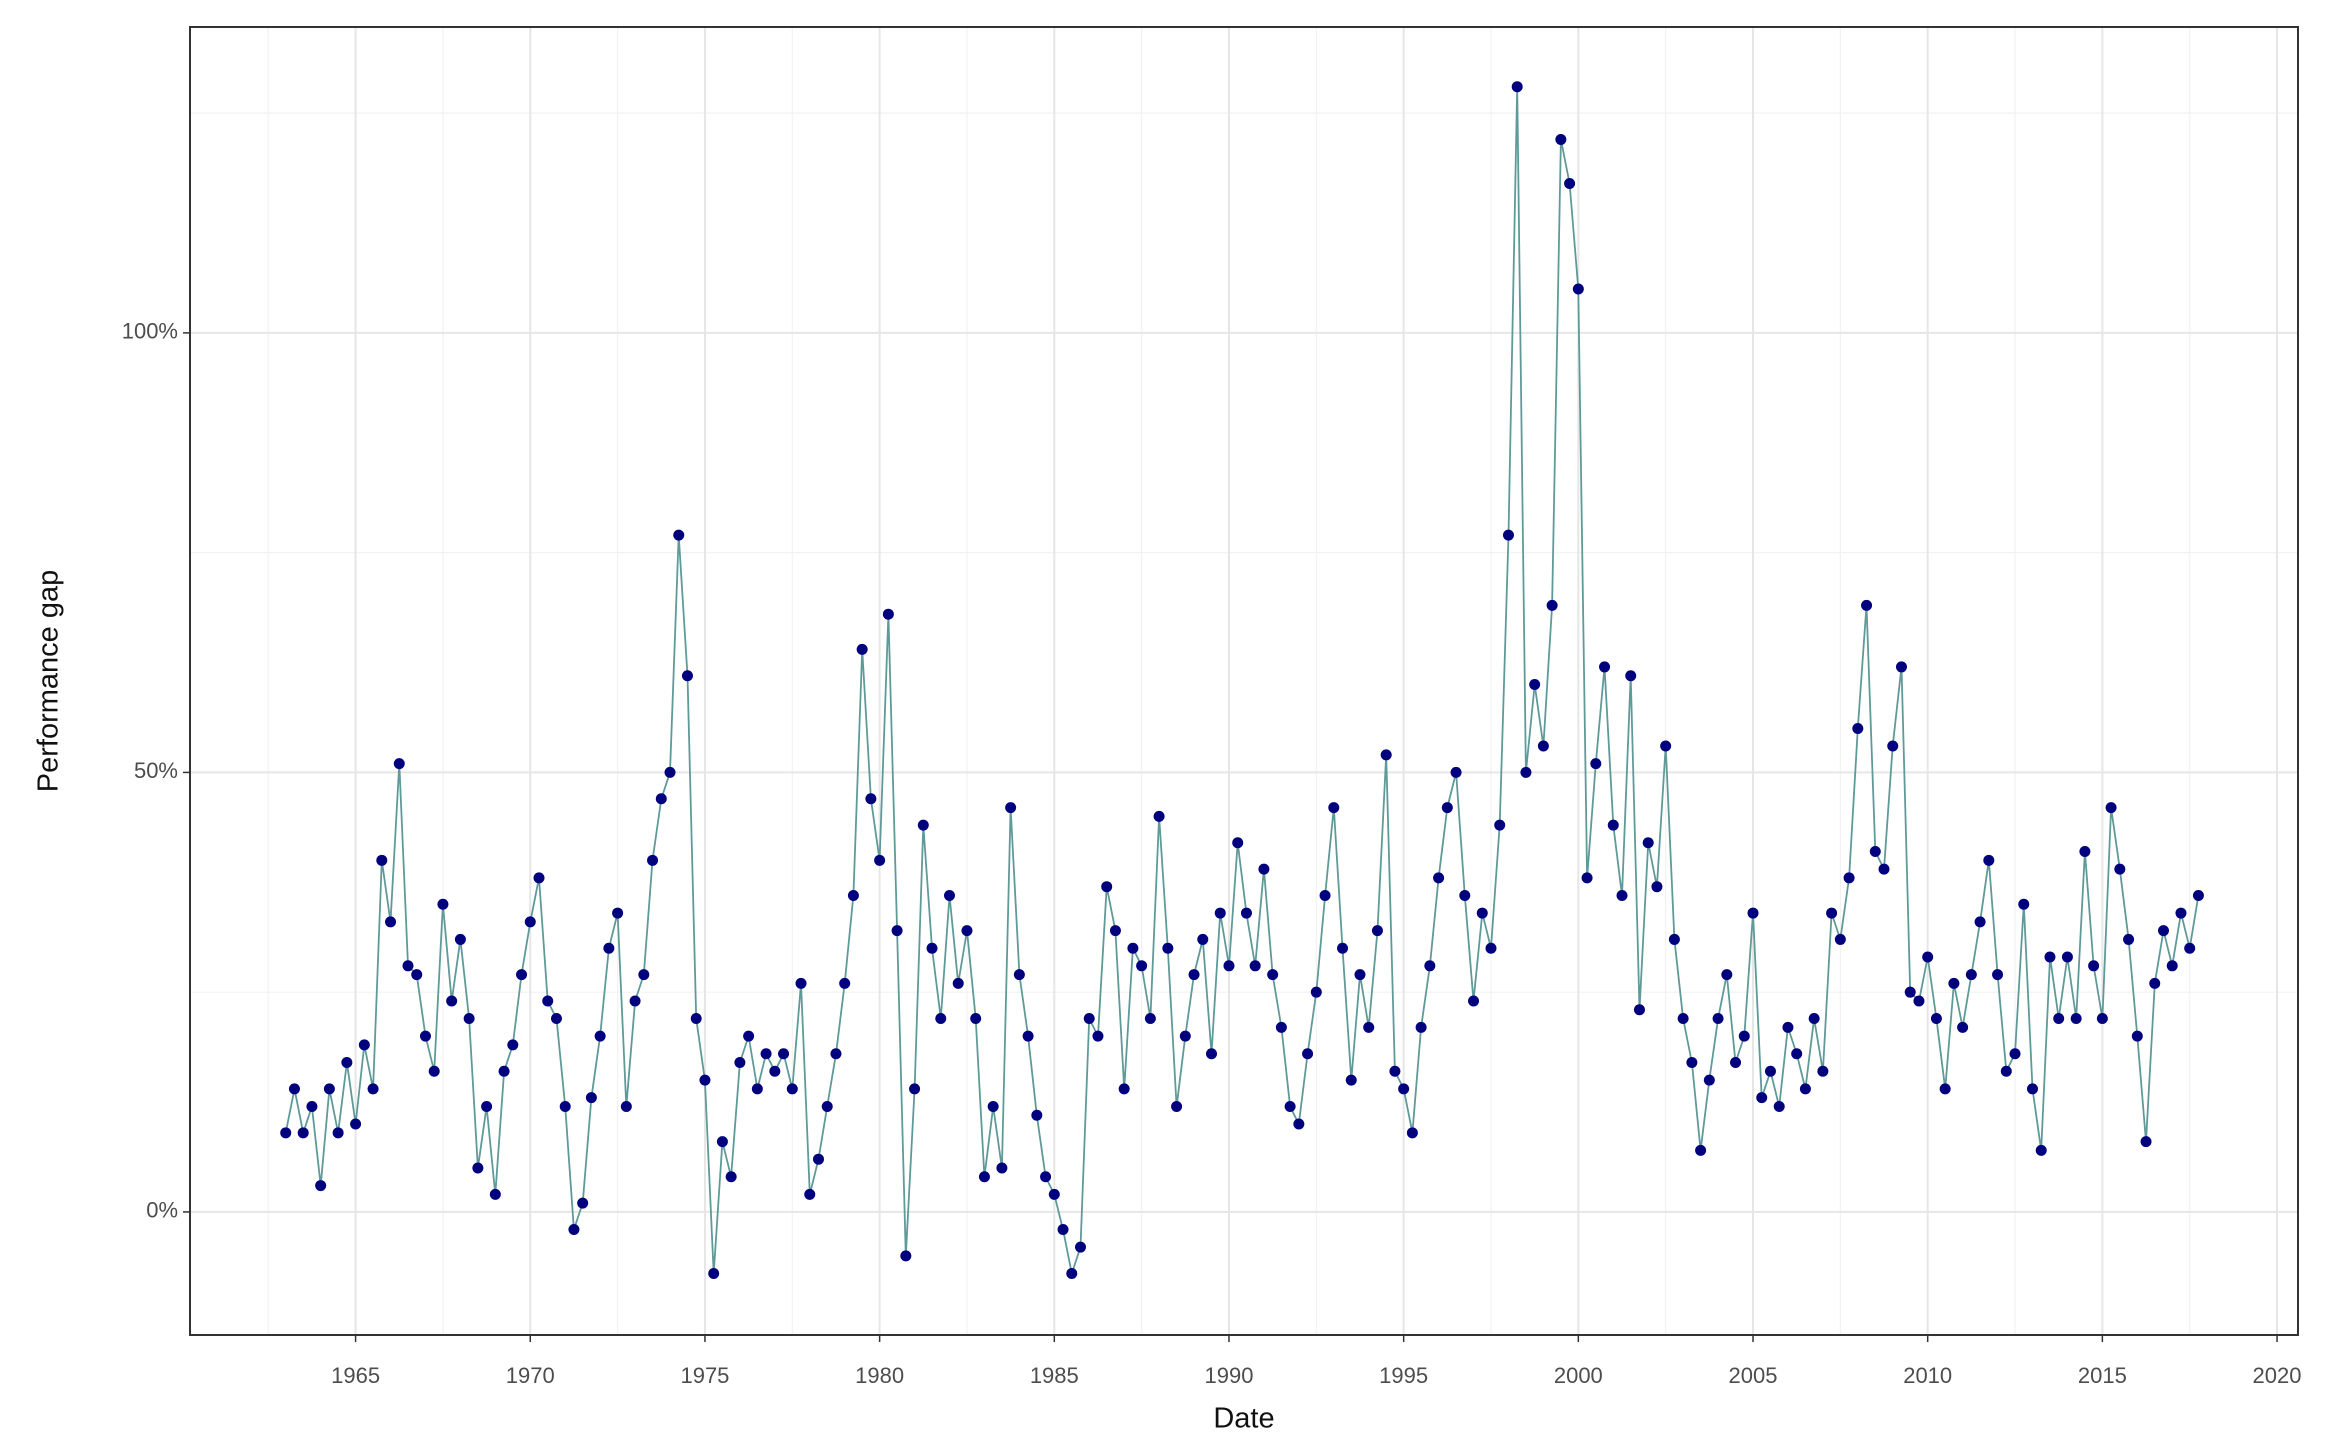  What do you see at coordinates (879, 1375) in the screenshot?
I see `x-tick-label: 1980` at bounding box center [879, 1375].